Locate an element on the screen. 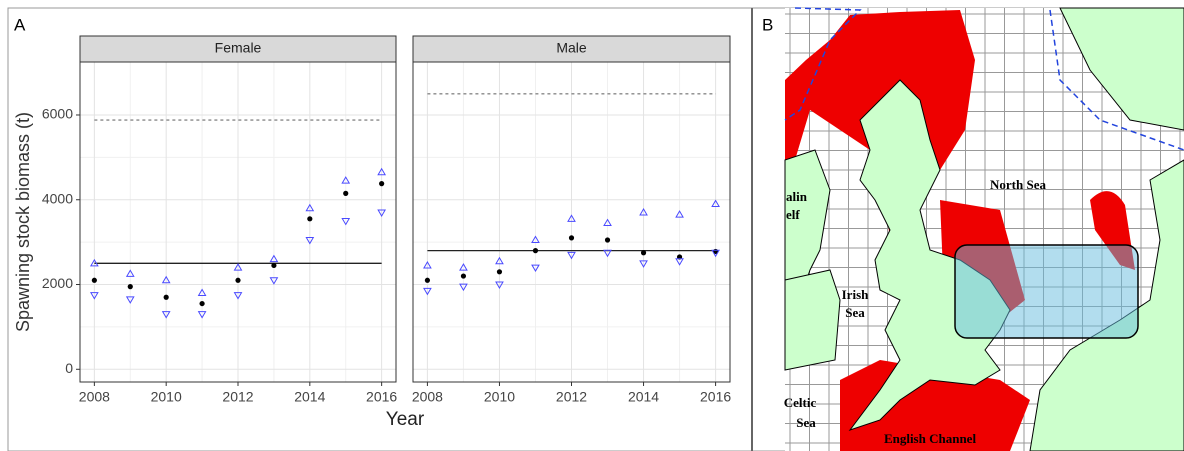  facet-title: Female is located at coordinates (238, 48).